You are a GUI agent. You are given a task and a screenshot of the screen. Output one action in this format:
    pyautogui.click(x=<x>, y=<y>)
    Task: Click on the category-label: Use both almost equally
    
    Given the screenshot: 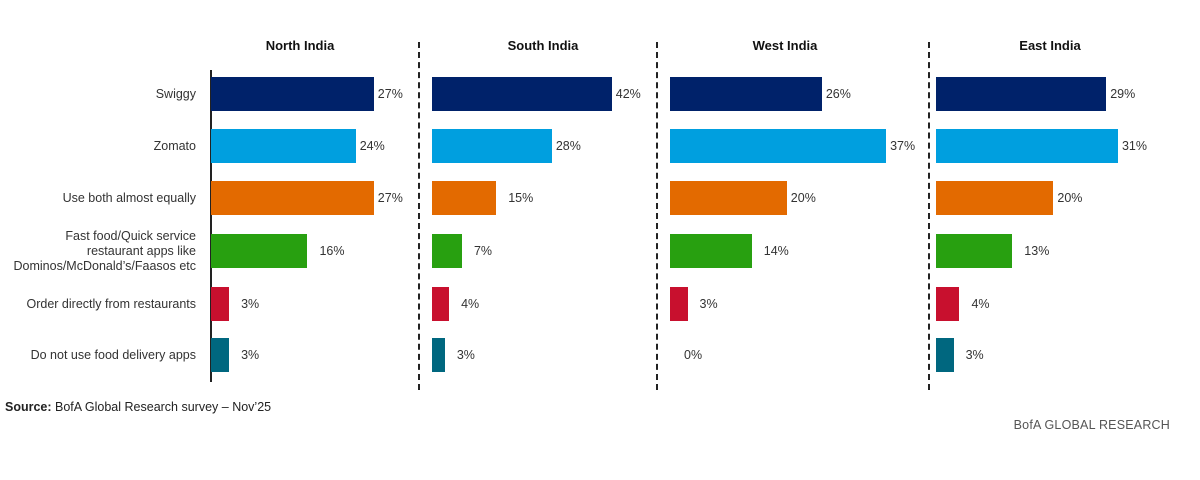 What is the action you would take?
    pyautogui.click(x=129, y=198)
    